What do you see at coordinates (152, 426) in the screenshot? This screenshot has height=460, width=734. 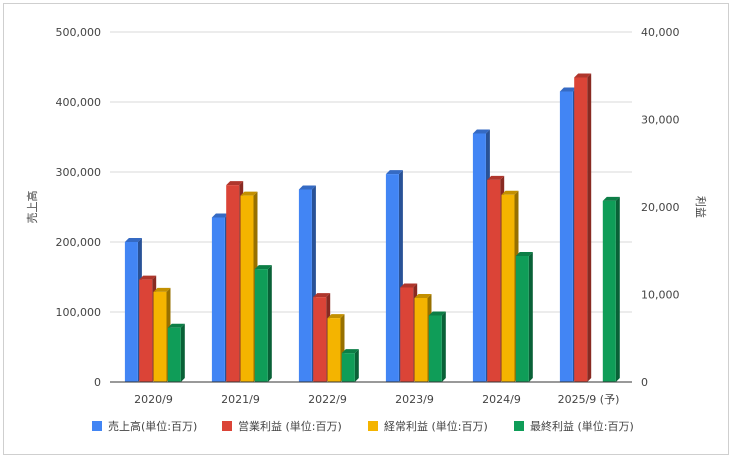 I see `legend-label: 売上高(単位:百万)` at bounding box center [152, 426].